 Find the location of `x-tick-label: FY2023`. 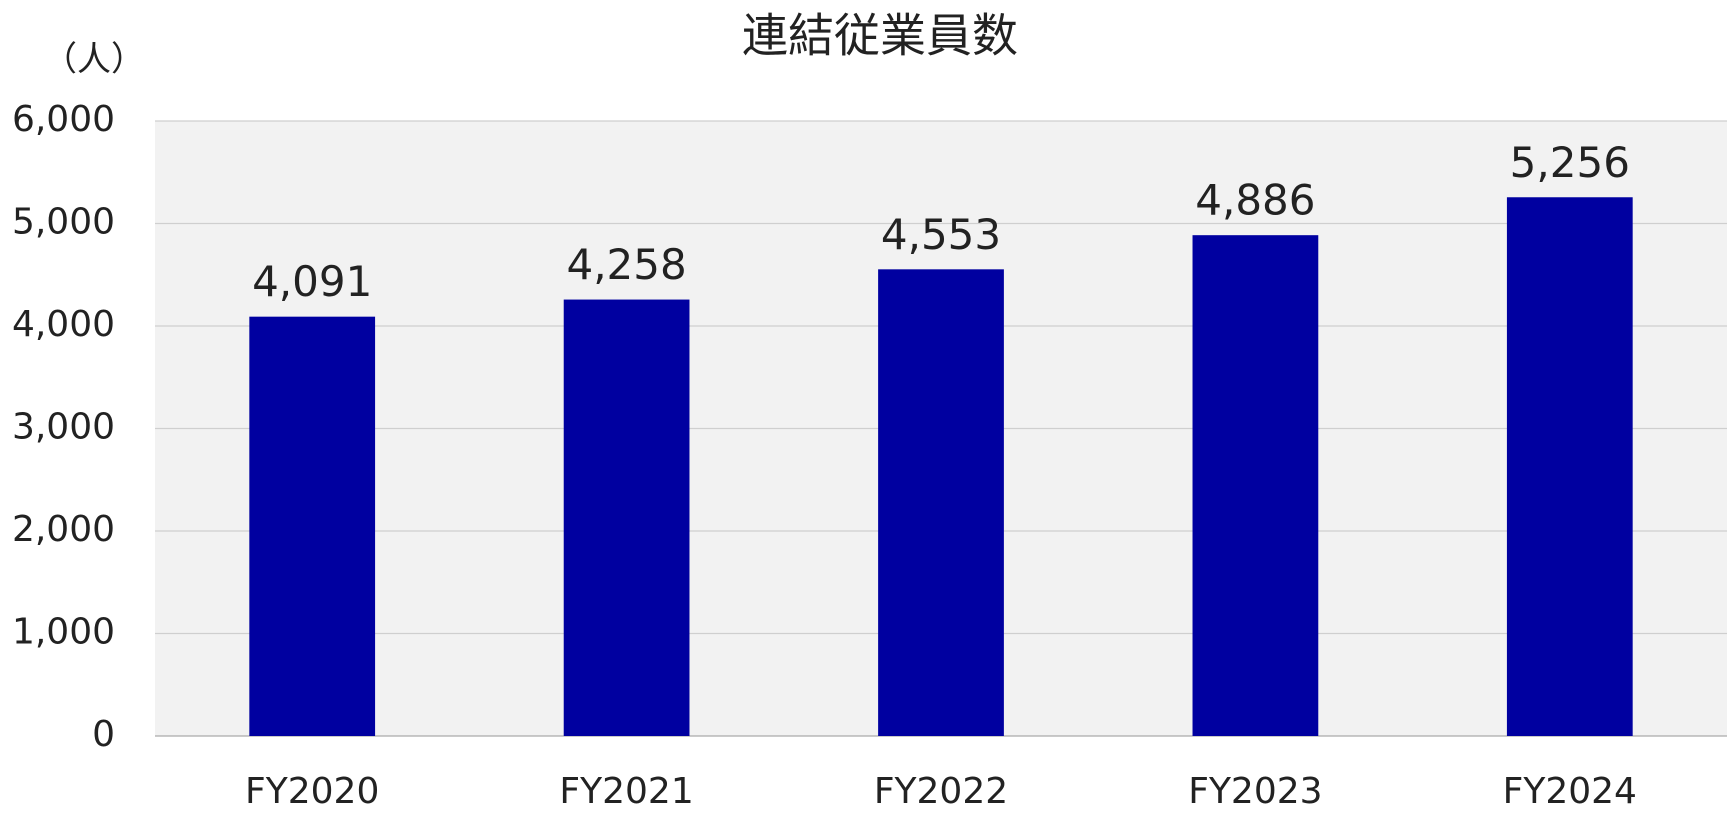

x-tick-label: FY2023 is located at coordinates (1255, 791).